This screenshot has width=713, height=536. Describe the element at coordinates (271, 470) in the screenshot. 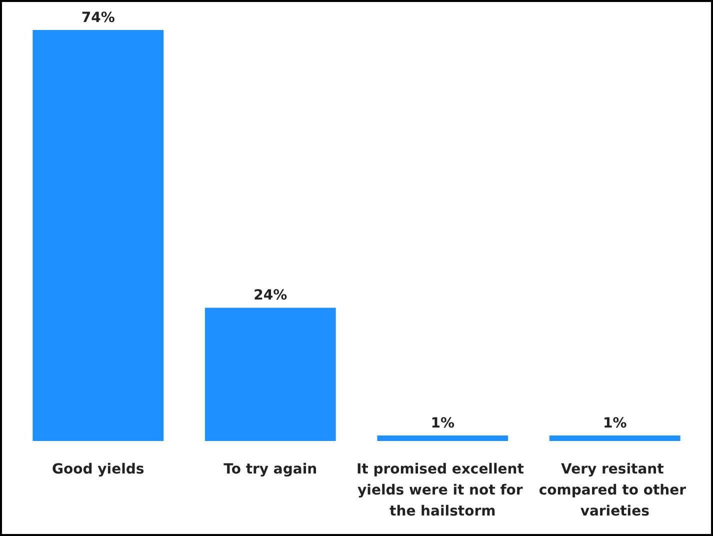

I see `x-tick-label: To try again` at that location.